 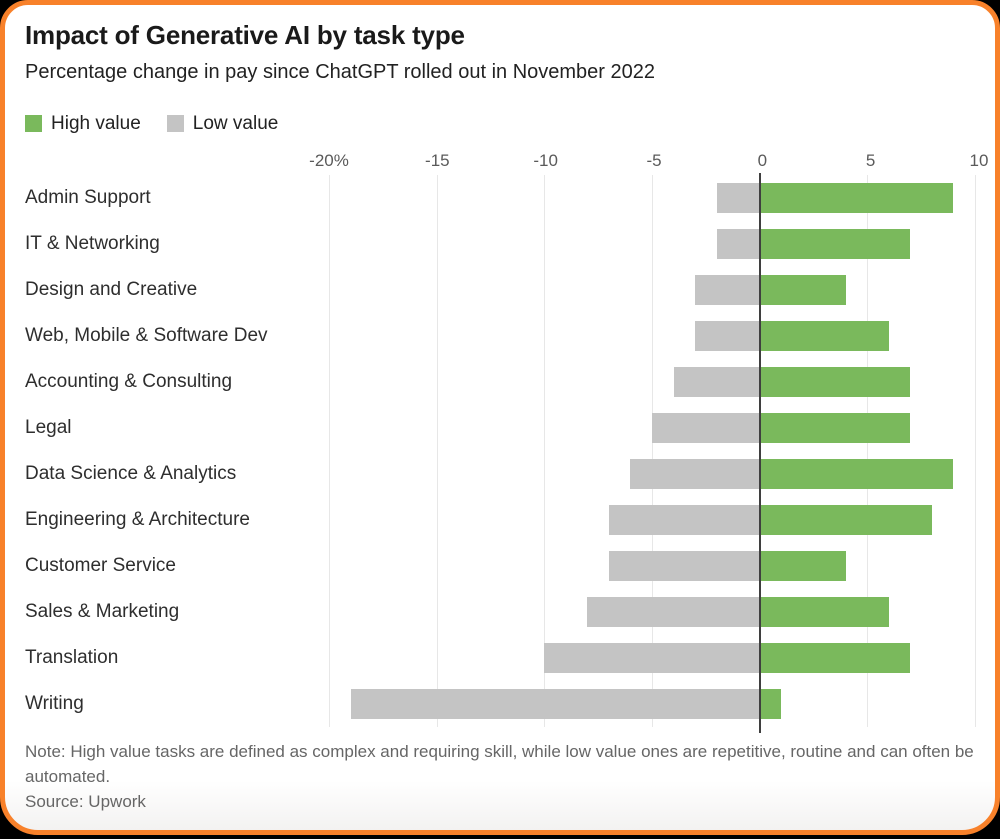 What do you see at coordinates (175, 124) in the screenshot?
I see `low-value-swatch-icon` at bounding box center [175, 124].